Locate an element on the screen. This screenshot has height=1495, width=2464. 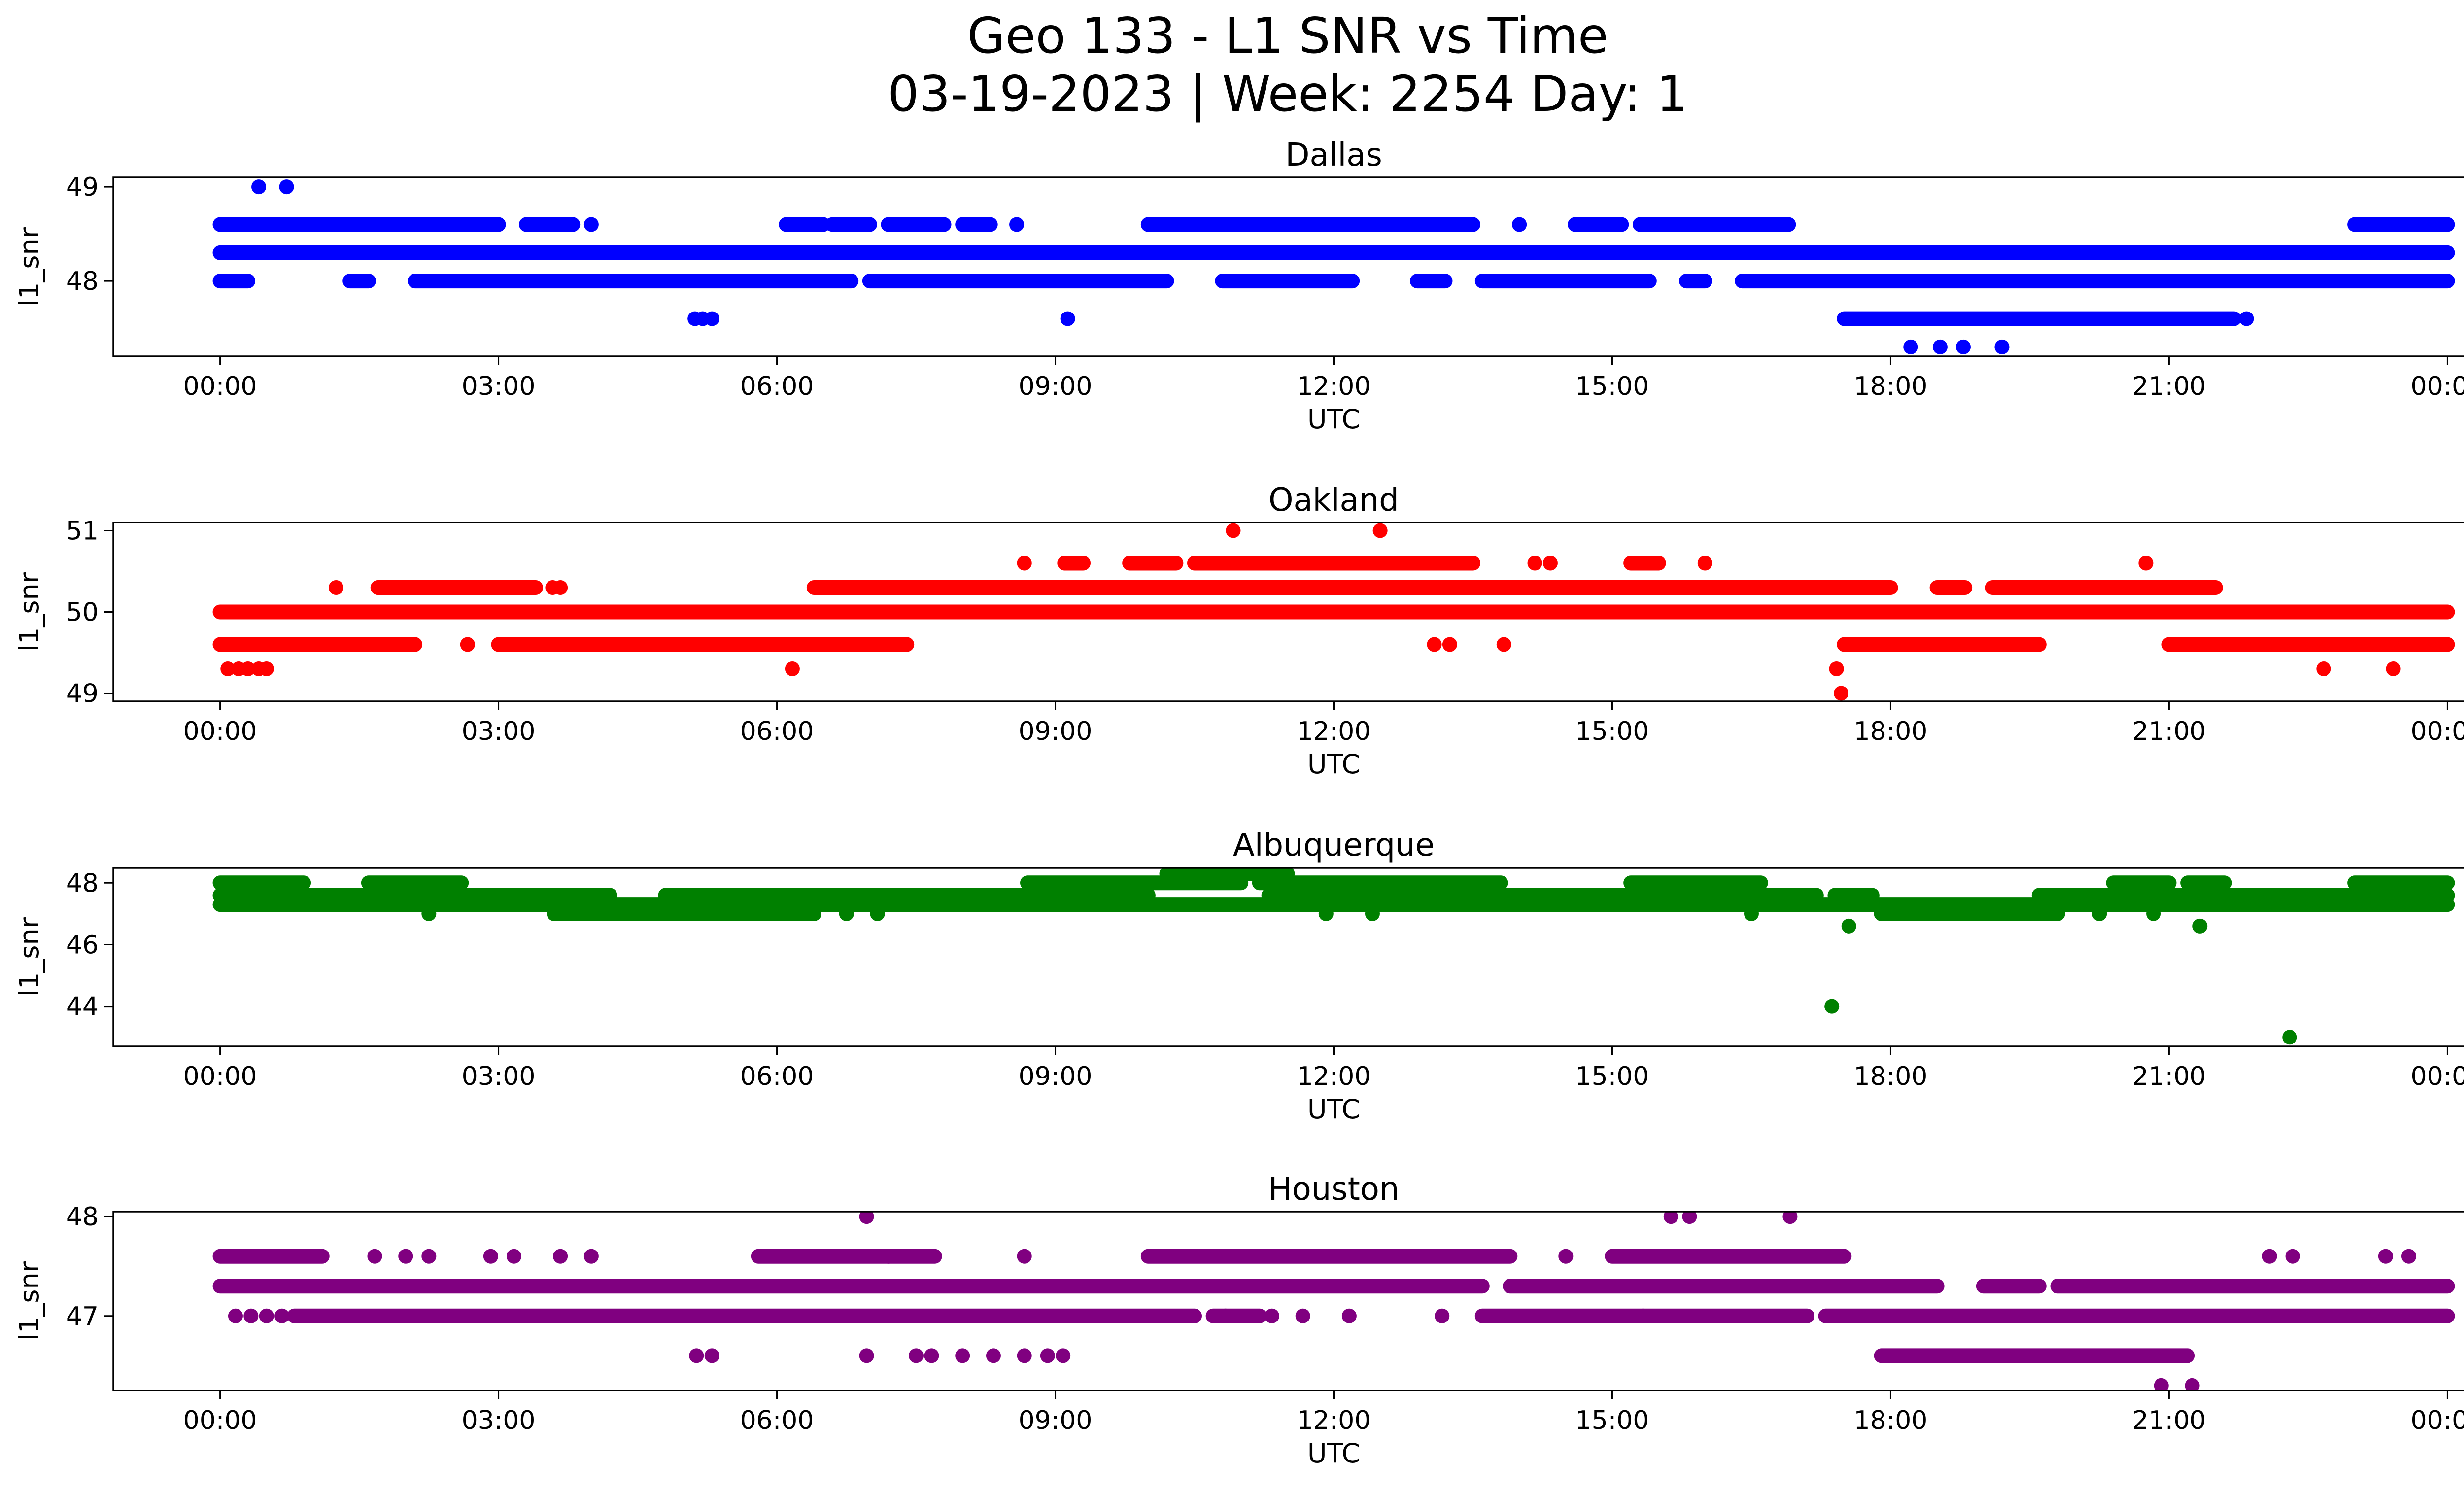
panel-title: Dallas is located at coordinates (1333, 155).